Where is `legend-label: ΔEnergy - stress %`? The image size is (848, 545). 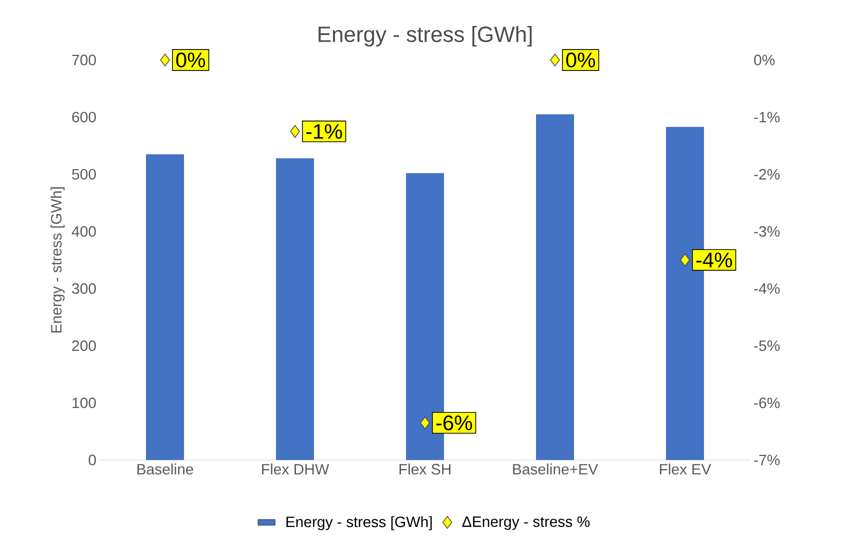 legend-label: ΔEnergy - stress % is located at coordinates (526, 523).